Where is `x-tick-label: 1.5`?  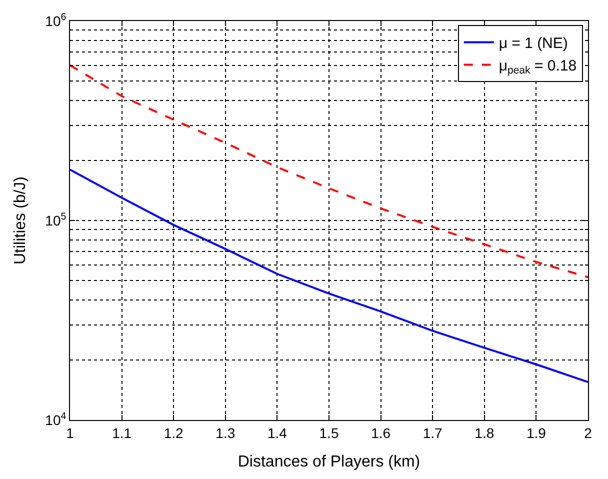
x-tick-label: 1.5 is located at coordinates (329, 432).